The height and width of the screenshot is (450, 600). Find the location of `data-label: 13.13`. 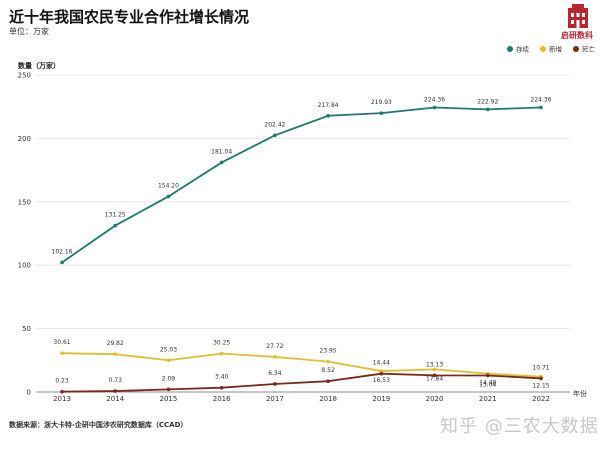

data-label: 13.13 is located at coordinates (434, 364).